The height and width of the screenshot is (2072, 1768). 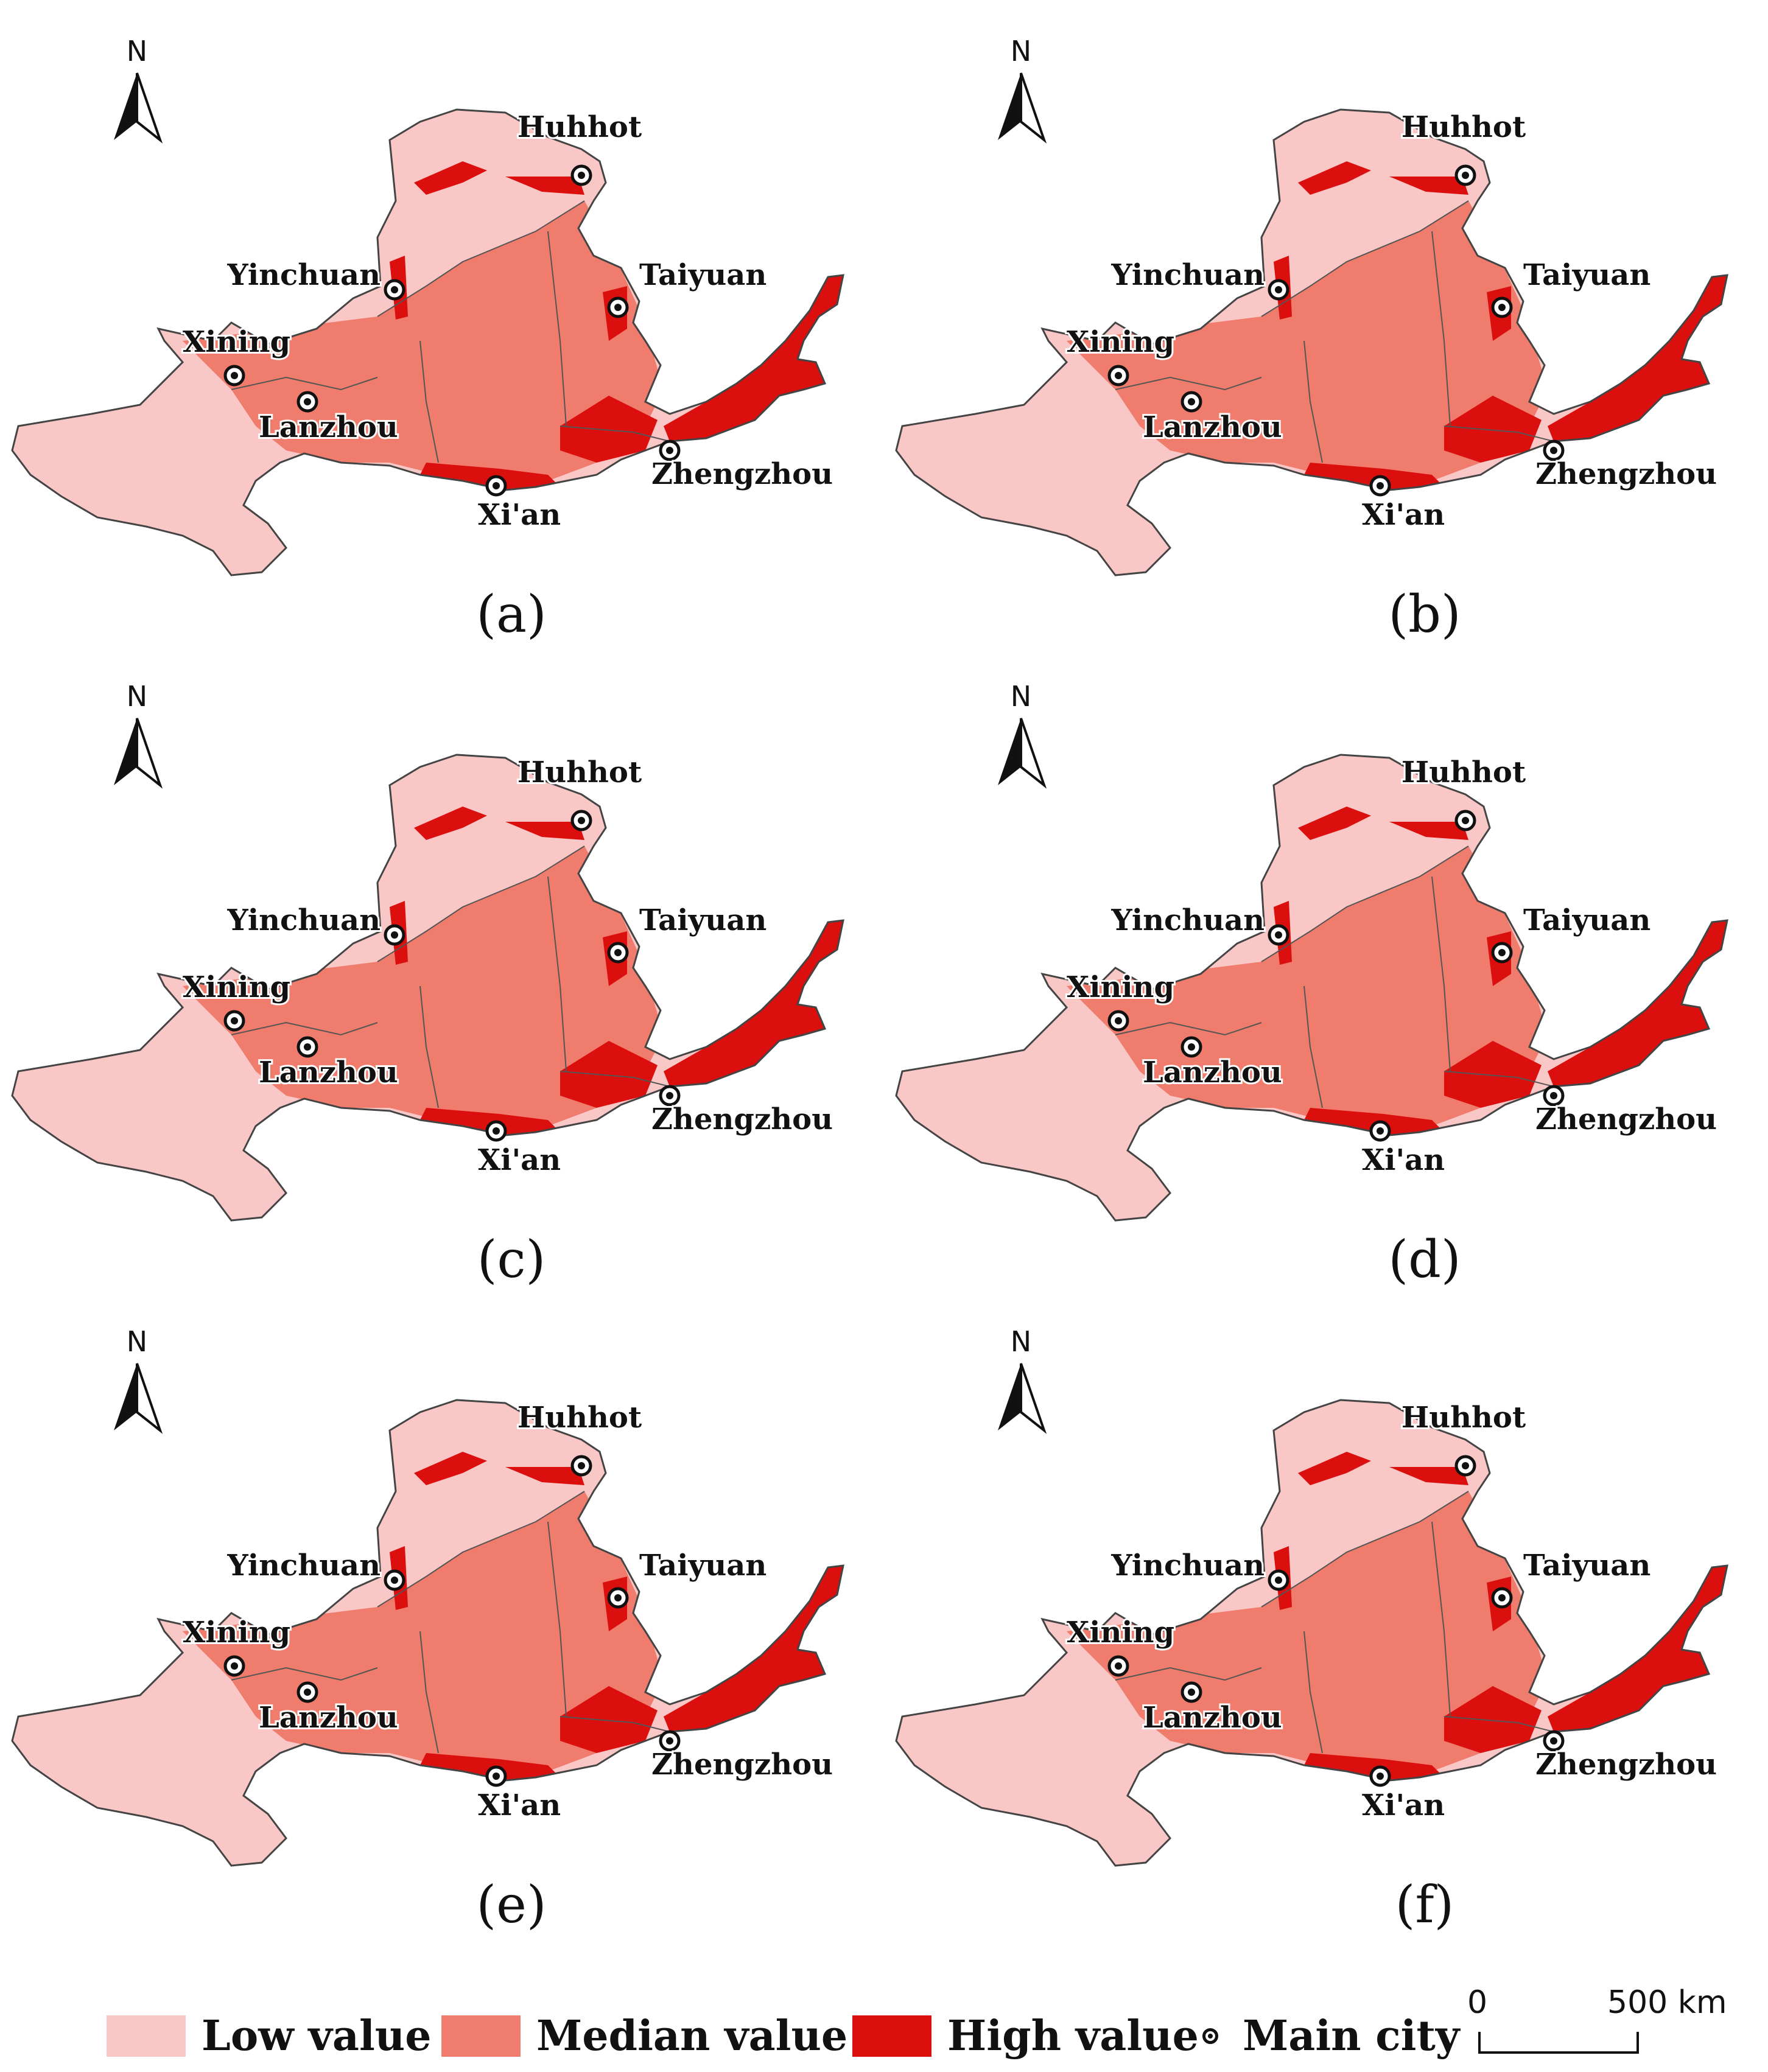 What do you see at coordinates (692, 2036) in the screenshot?
I see `legend-median-label: Median value` at bounding box center [692, 2036].